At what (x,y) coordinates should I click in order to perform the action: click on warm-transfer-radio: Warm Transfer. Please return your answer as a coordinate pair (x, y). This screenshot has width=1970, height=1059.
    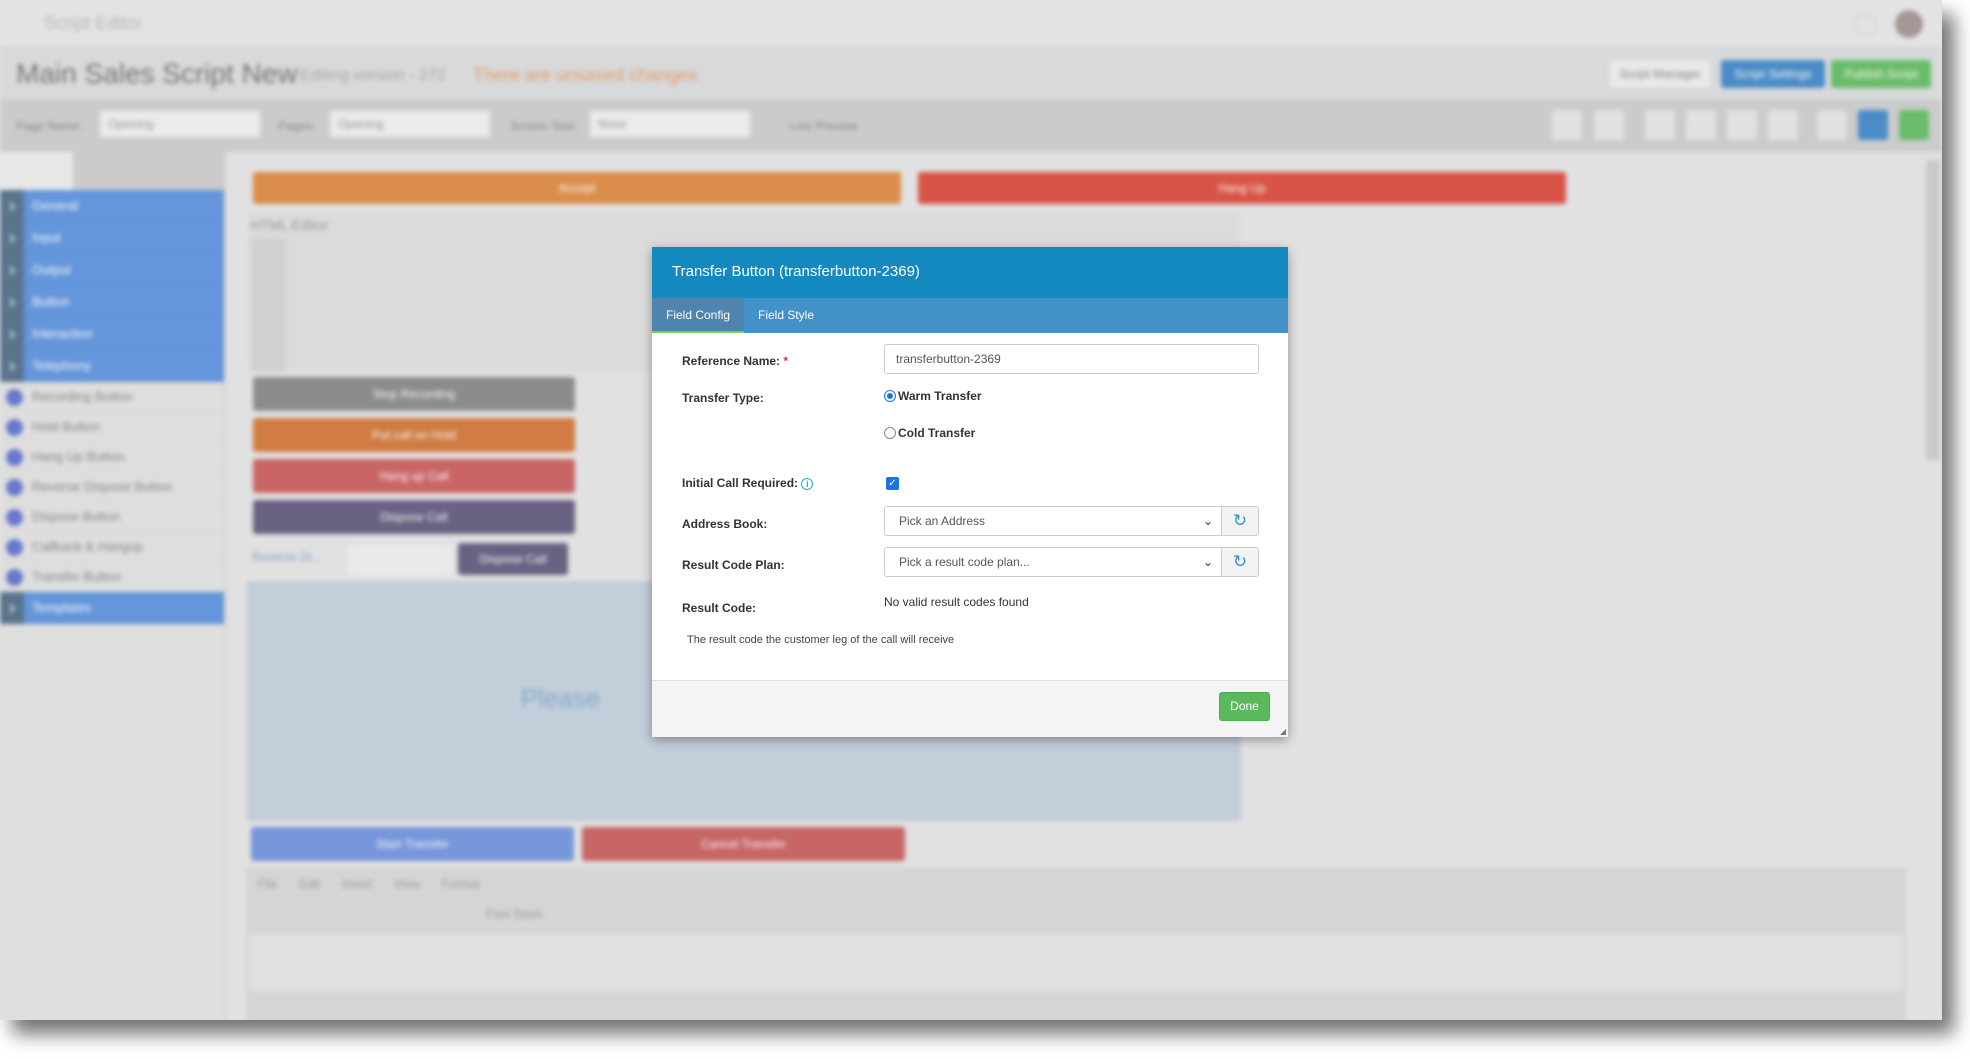
    Looking at the image, I should click on (933, 396).